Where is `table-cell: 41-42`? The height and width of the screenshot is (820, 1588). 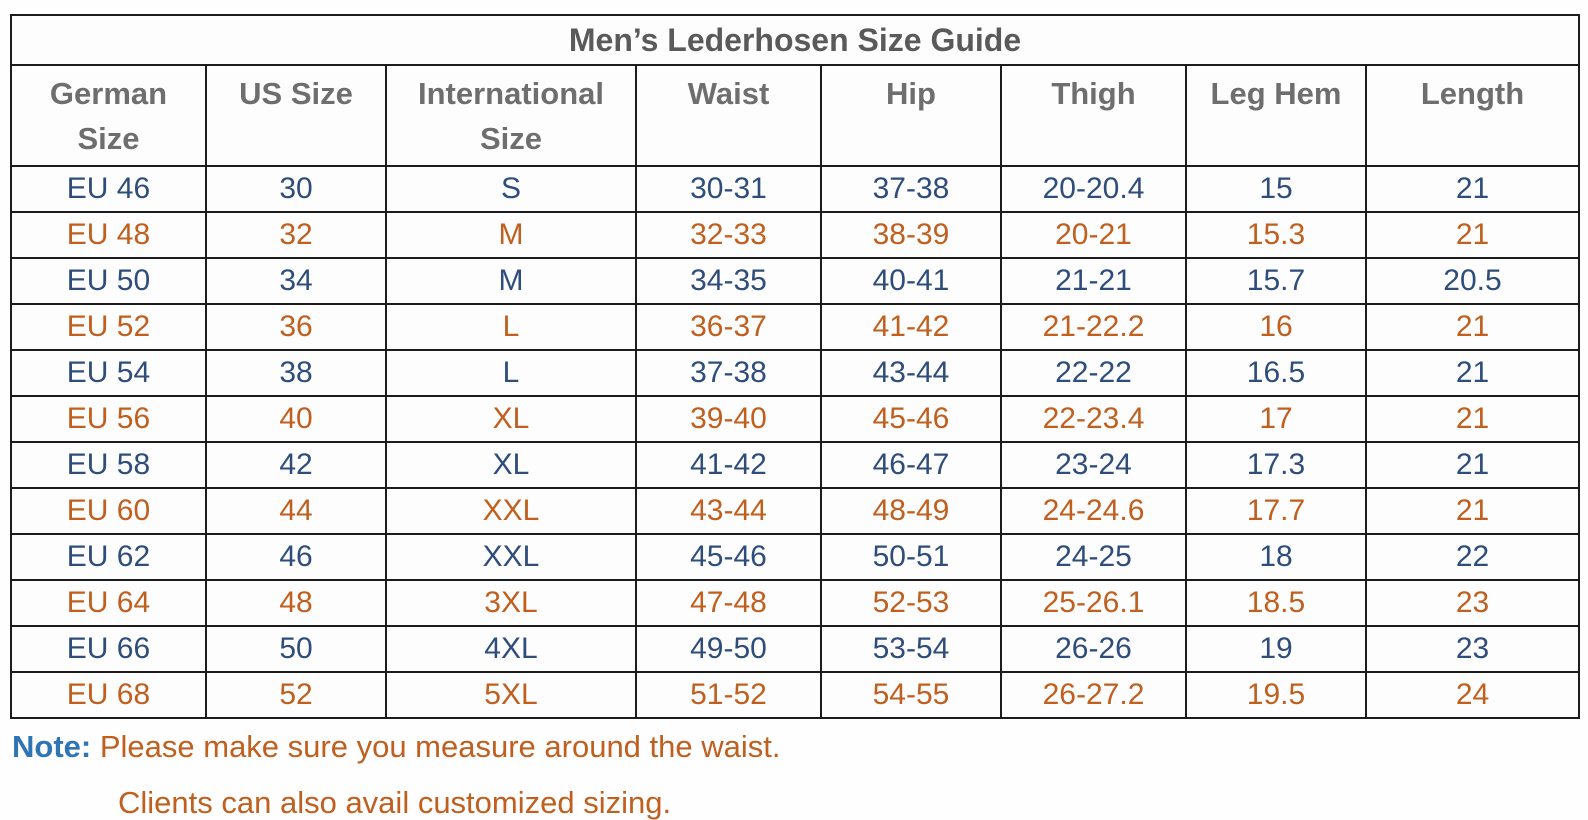 table-cell: 41-42 is located at coordinates (911, 327).